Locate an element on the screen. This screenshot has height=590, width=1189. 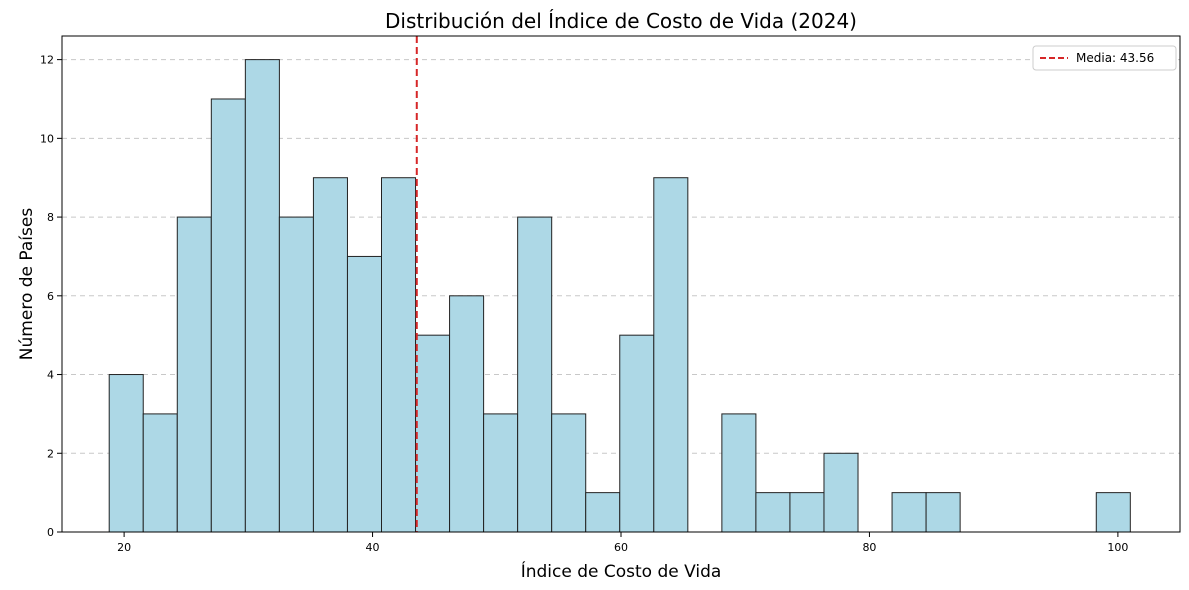
legend-box is located at coordinates (1104, 58).